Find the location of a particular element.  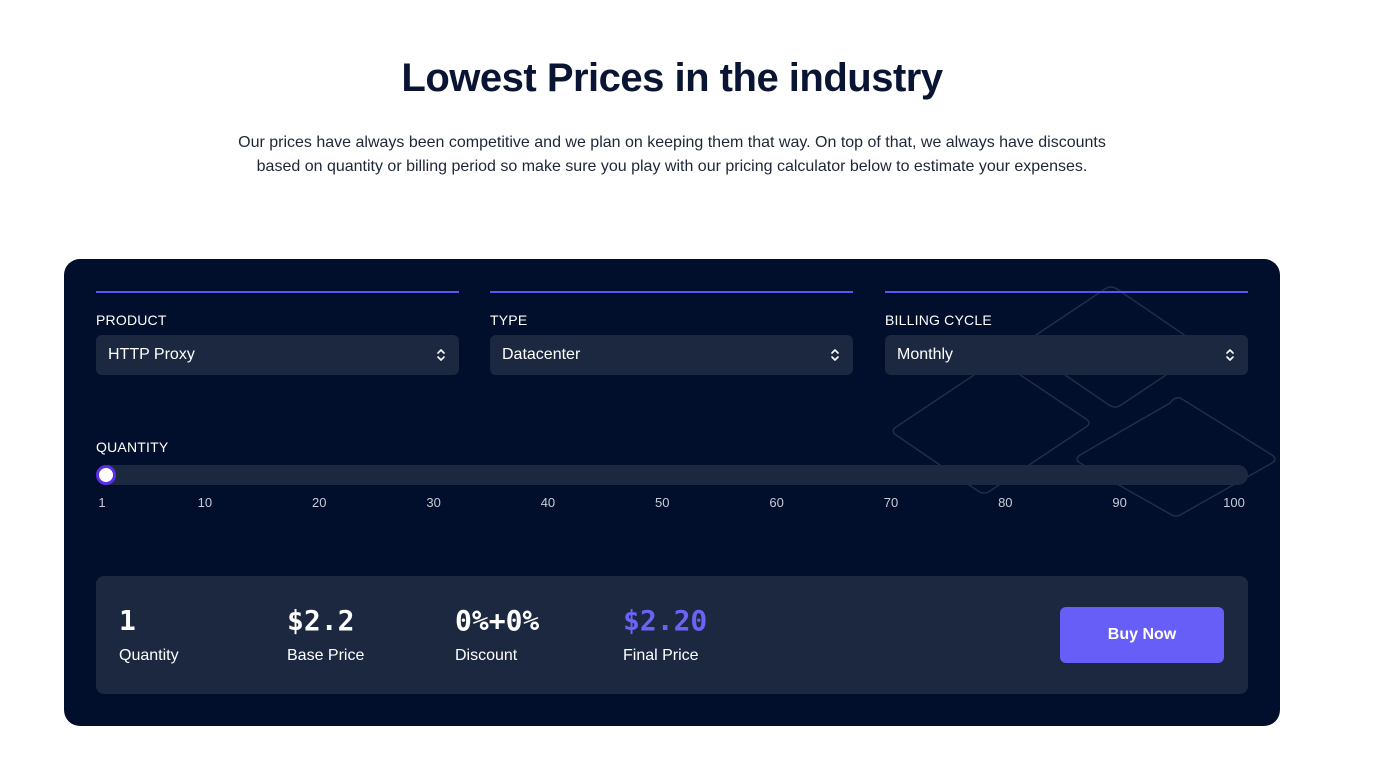

summary-final-price-value: $2.20 is located at coordinates (665, 620).